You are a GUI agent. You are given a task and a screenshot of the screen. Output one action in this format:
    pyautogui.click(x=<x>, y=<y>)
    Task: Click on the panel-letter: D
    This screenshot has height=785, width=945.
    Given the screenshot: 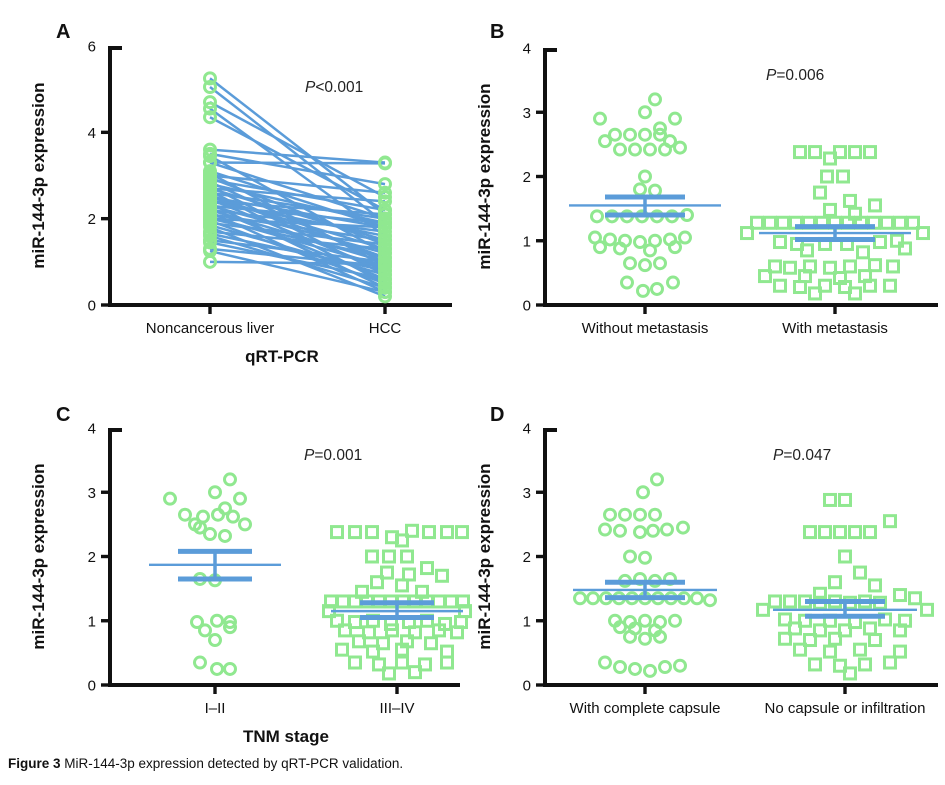 What is the action you would take?
    pyautogui.click(x=497, y=415)
    